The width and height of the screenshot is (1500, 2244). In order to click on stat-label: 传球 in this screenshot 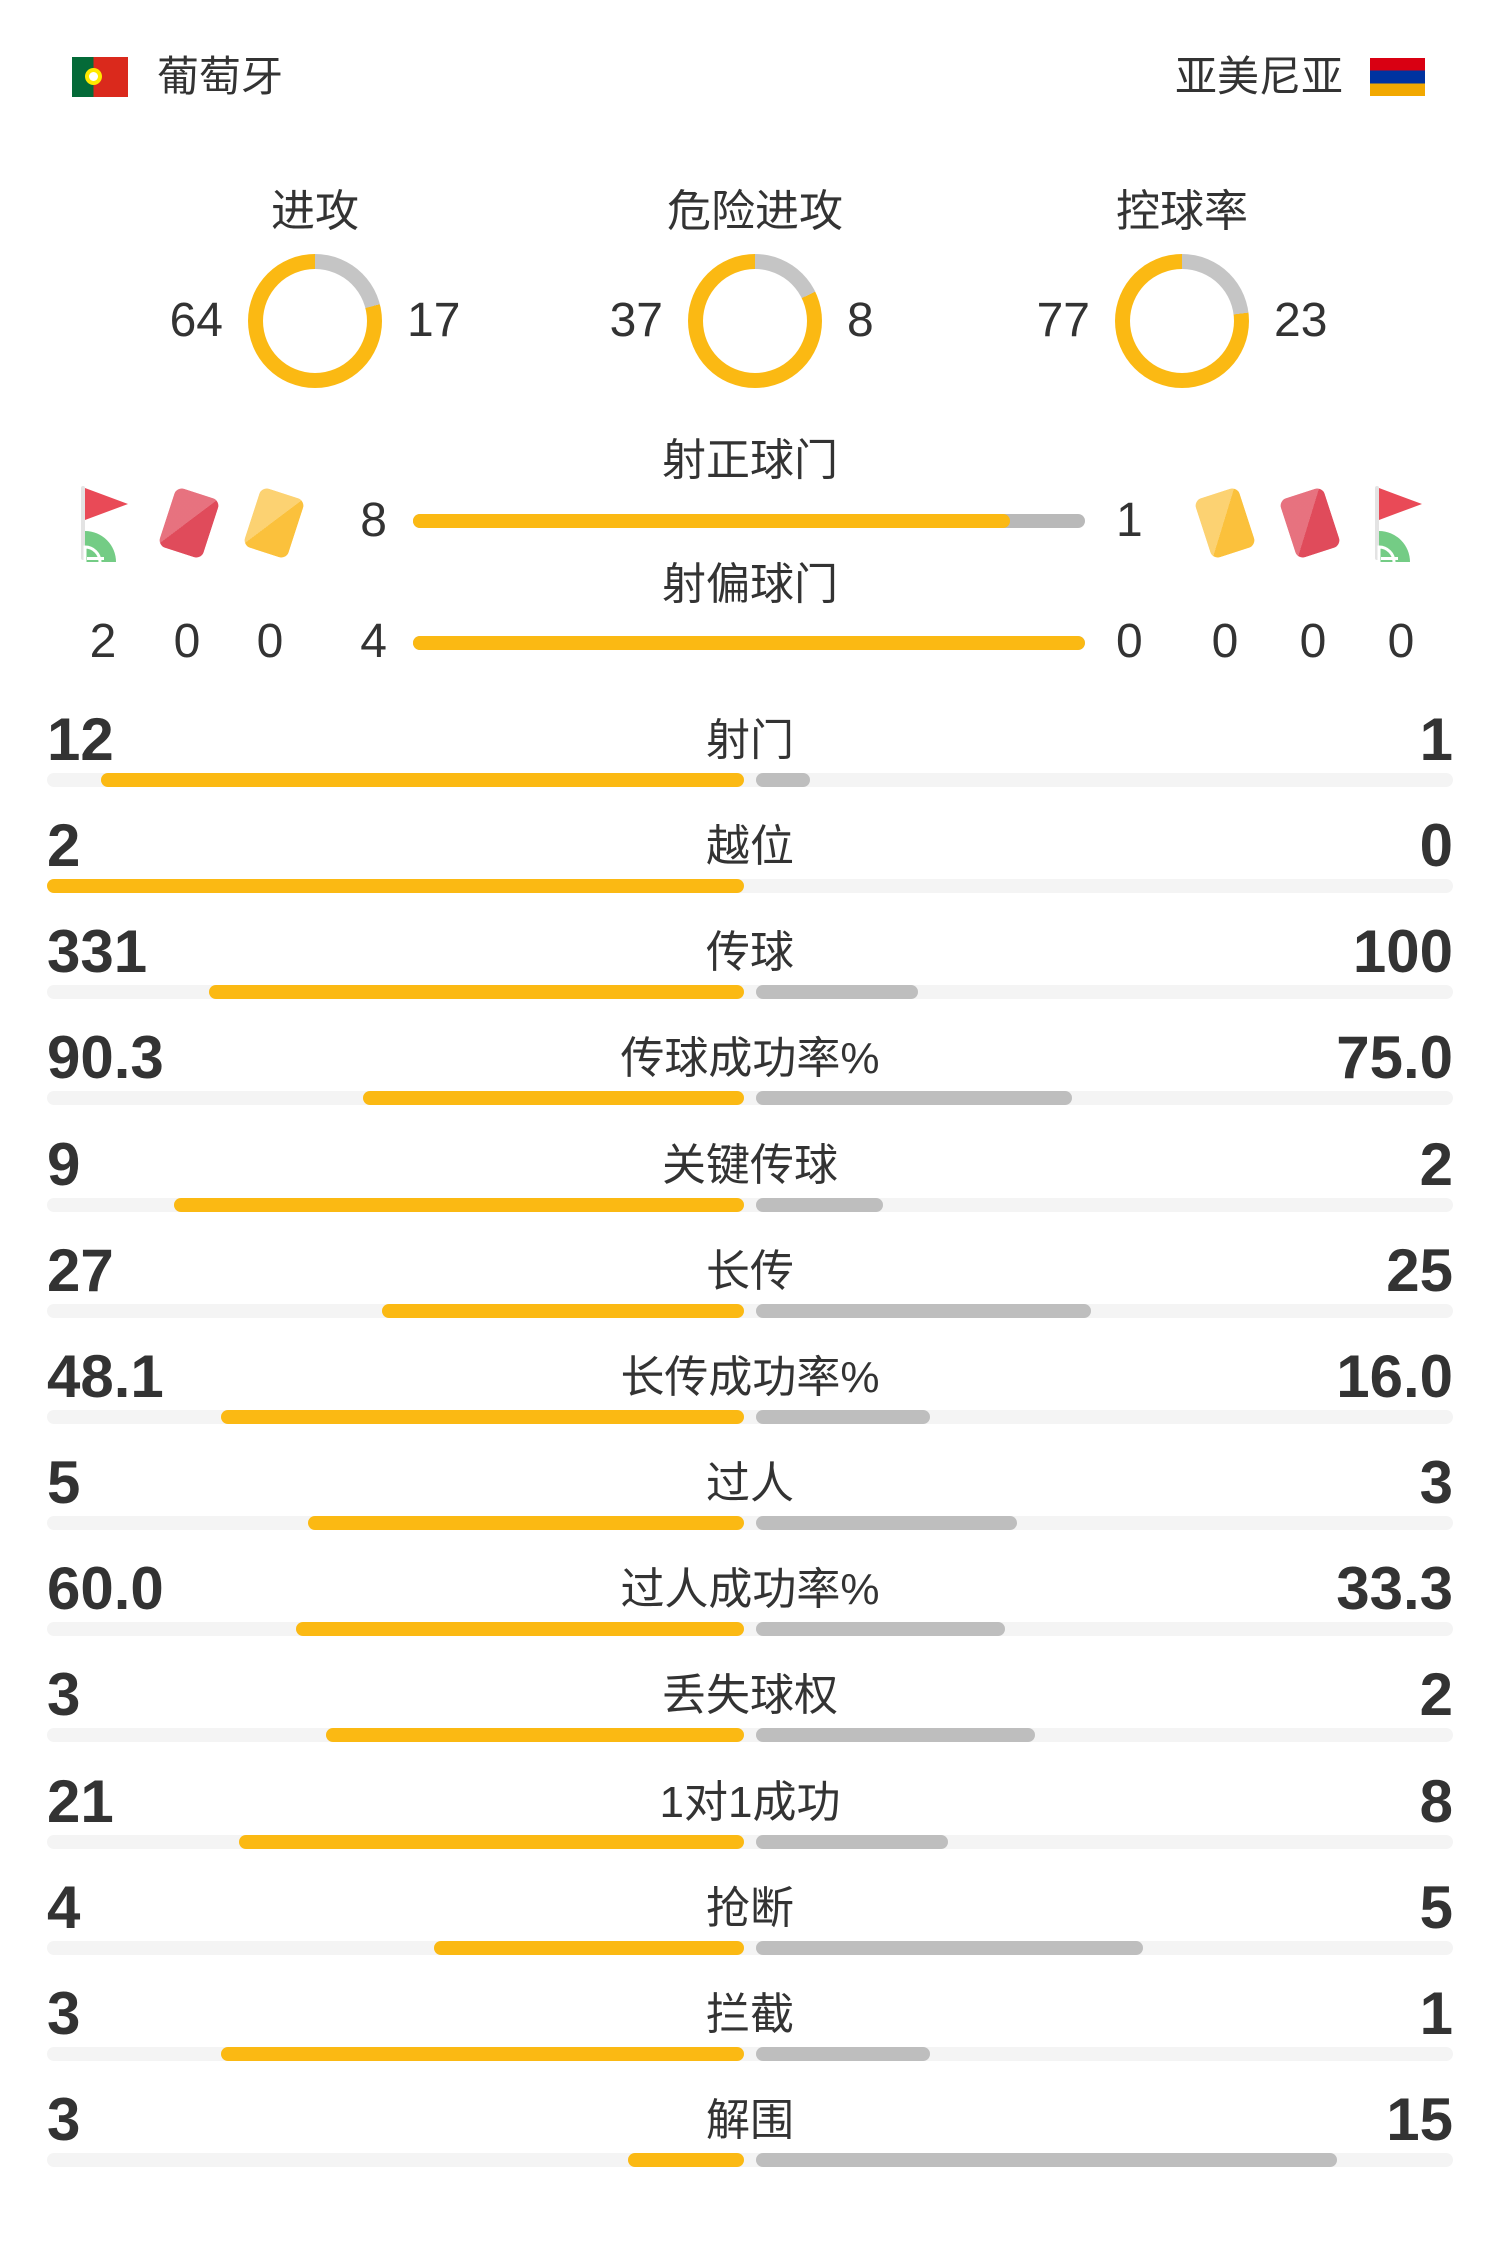, I will do `click(750, 952)`.